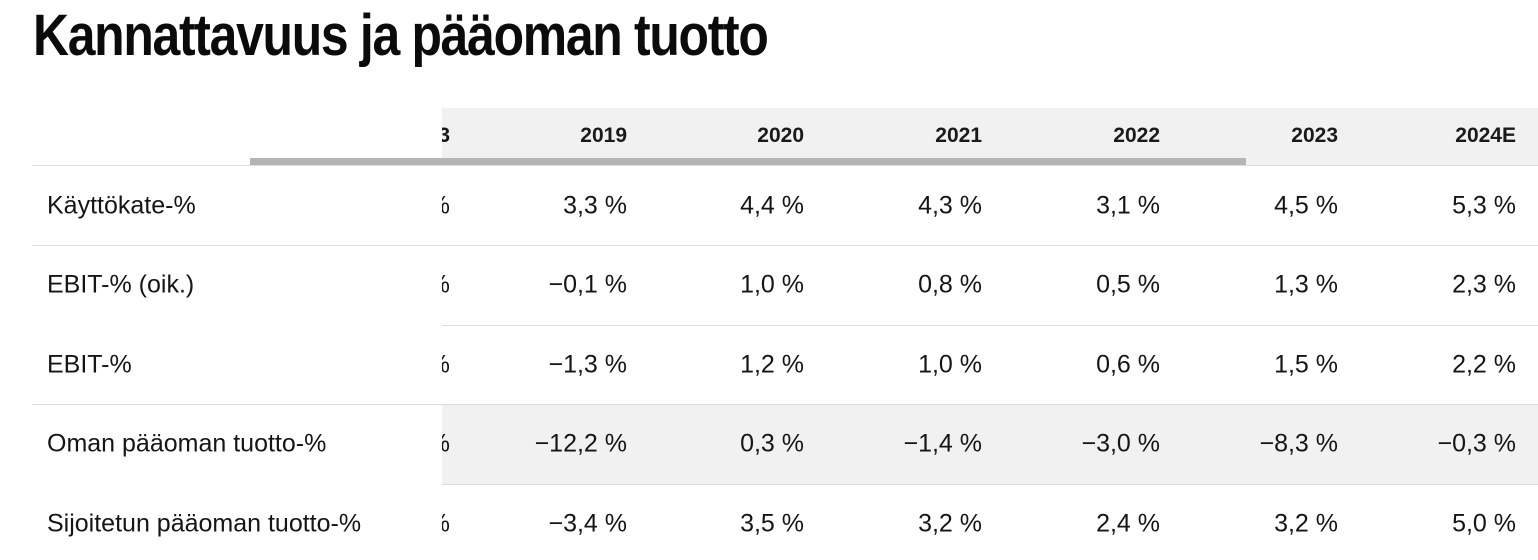 Image resolution: width=1538 pixels, height=560 pixels. I want to click on table-cell: −1,3 %, so click(552, 364).